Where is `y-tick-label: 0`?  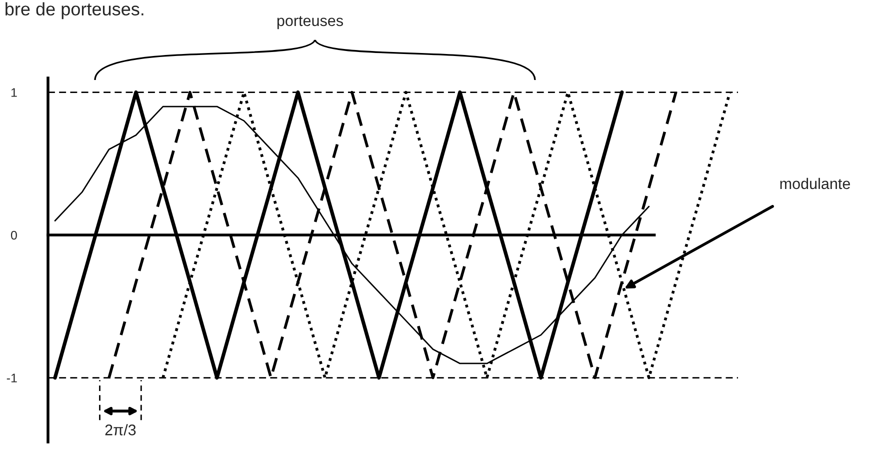
y-tick-label: 0 is located at coordinates (13, 235).